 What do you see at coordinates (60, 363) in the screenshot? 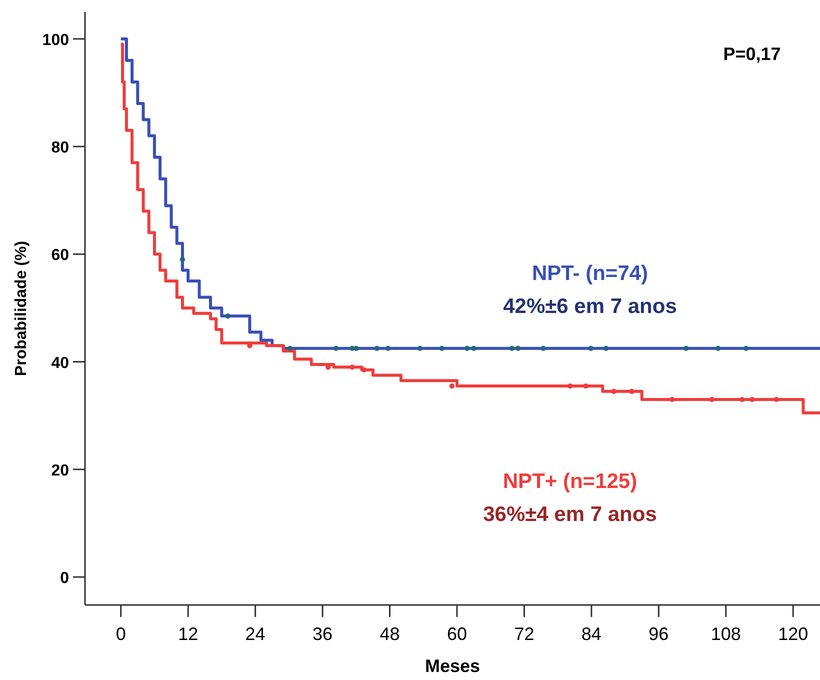
I see `y-tick-label: 40` at bounding box center [60, 363].